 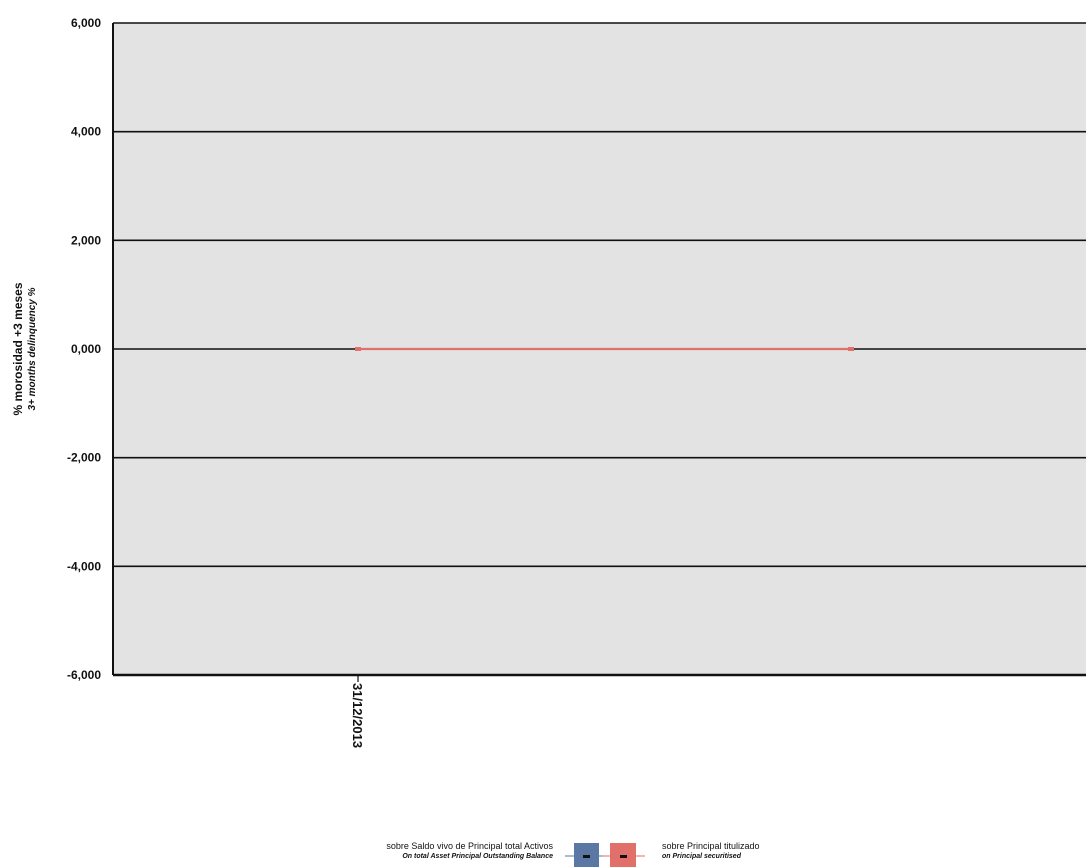 What do you see at coordinates (586, 856) in the screenshot?
I see `legend-series-1-marker` at bounding box center [586, 856].